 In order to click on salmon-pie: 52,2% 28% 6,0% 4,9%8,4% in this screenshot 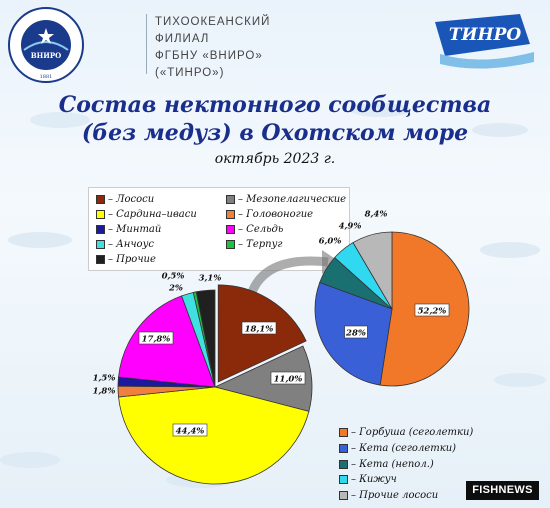, I will do `click(392, 298)`.